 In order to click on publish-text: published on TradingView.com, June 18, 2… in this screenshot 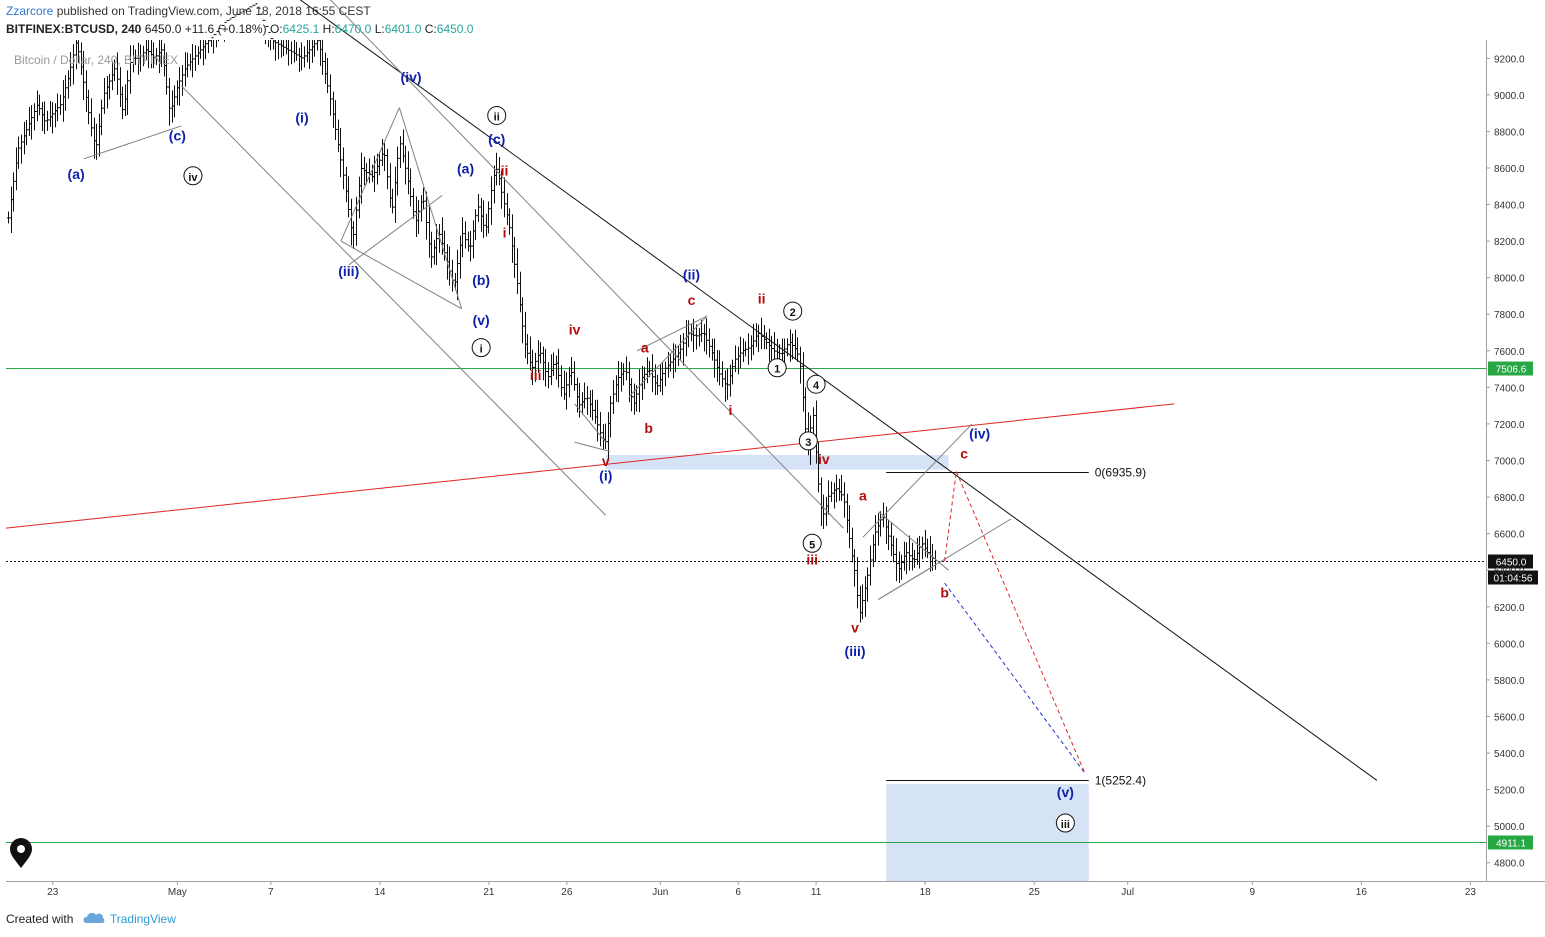, I will do `click(213, 11)`.